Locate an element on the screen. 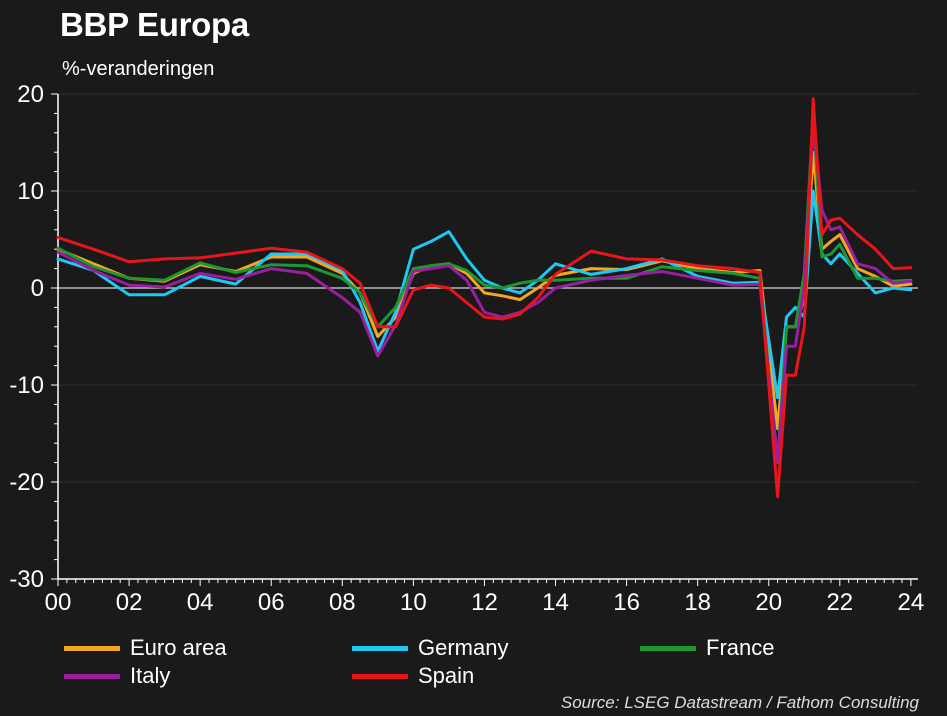 The height and width of the screenshot is (716, 947). chart-title: BBP Europa is located at coordinates (154, 24).